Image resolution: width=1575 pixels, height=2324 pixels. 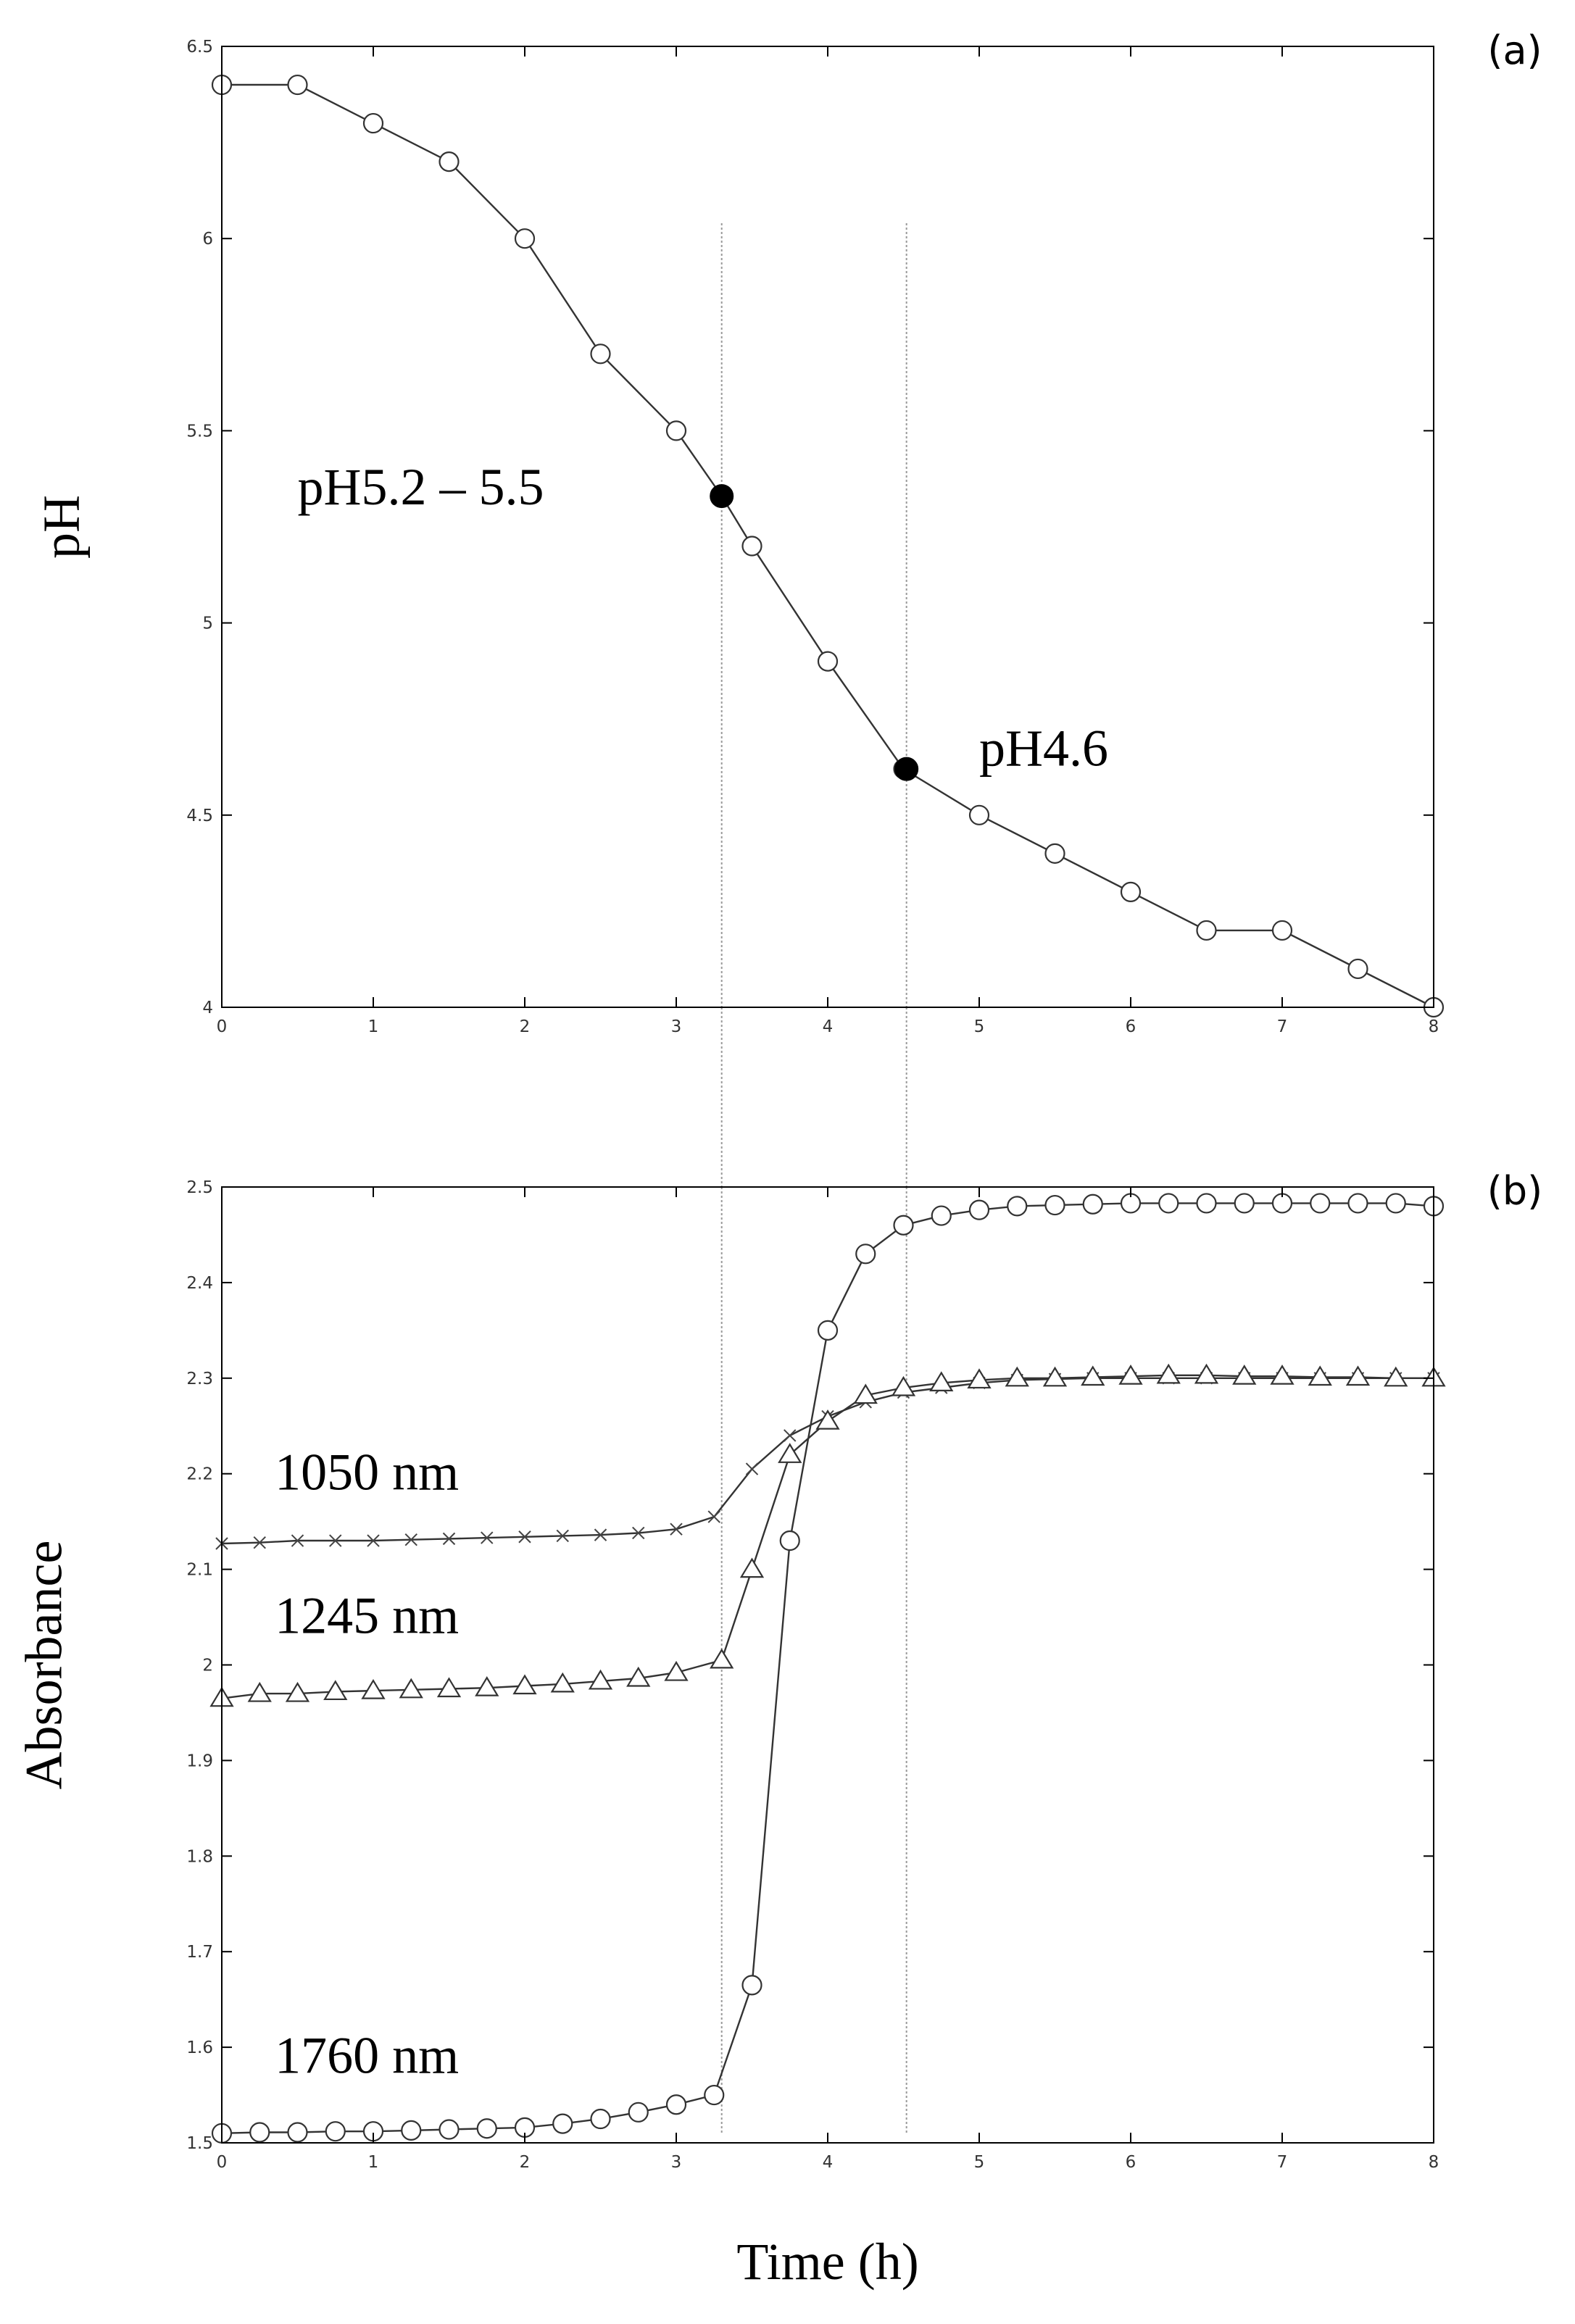 I want to click on annotation-1050-nm: 1050 nm, so click(x=367, y=1473).